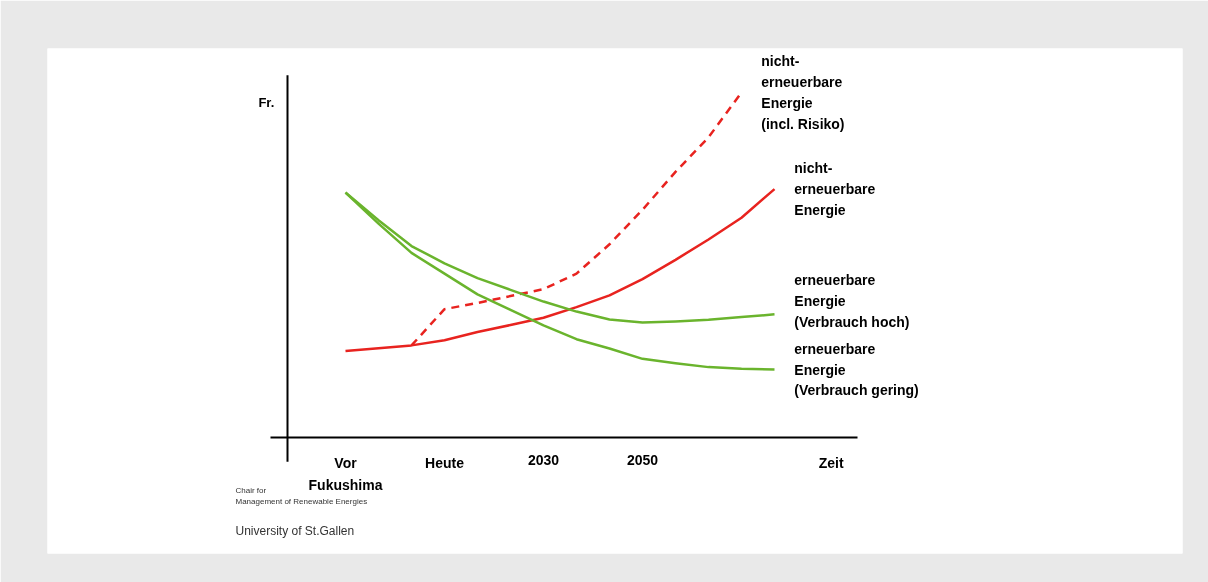 The width and height of the screenshot is (1208, 582). I want to click on x-tick-label: 2030, so click(543, 459).